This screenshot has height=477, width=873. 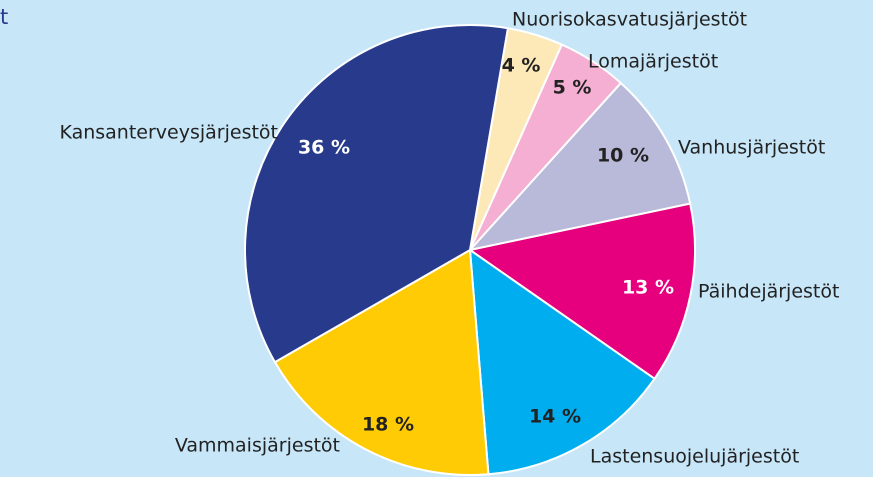 I want to click on value-label: 13 %, so click(x=648, y=288).